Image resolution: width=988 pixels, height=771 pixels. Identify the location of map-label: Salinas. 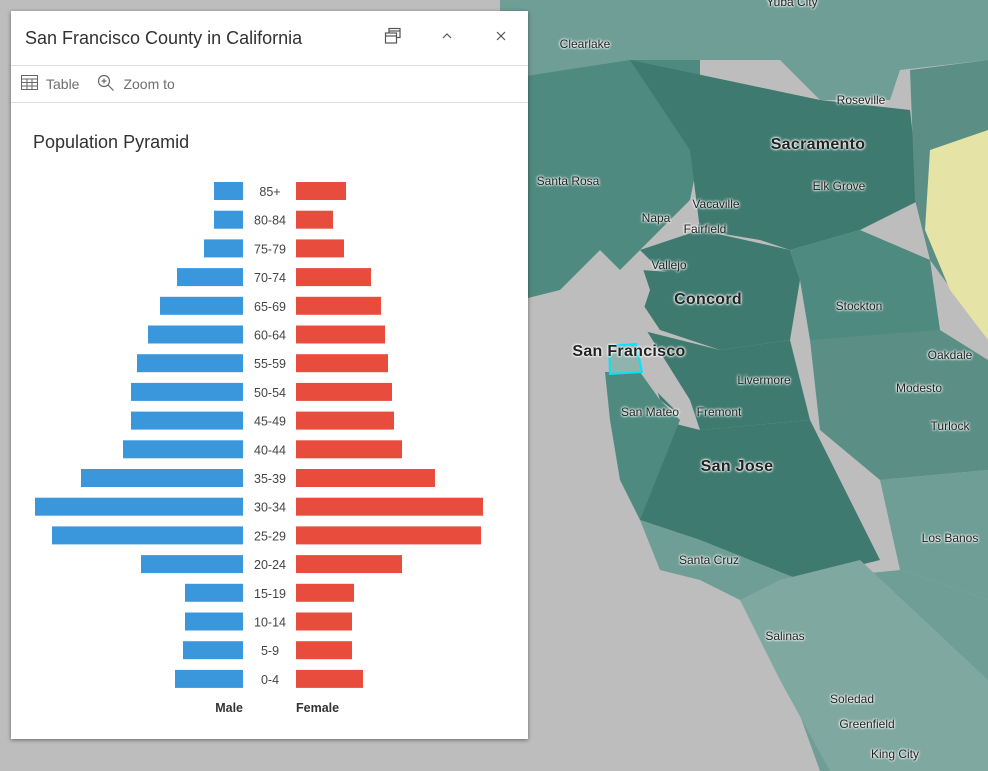
(785, 636).